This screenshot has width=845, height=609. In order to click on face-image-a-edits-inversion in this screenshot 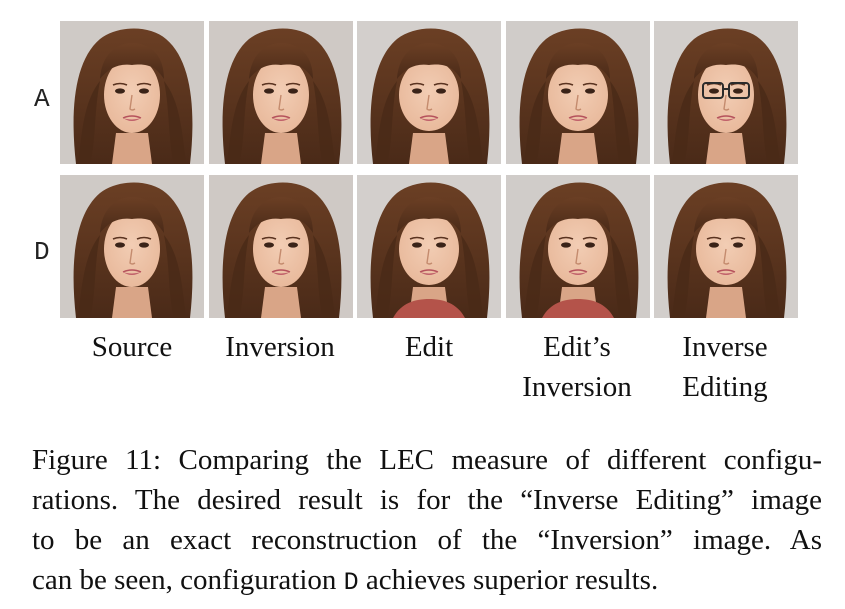, I will do `click(578, 92)`.